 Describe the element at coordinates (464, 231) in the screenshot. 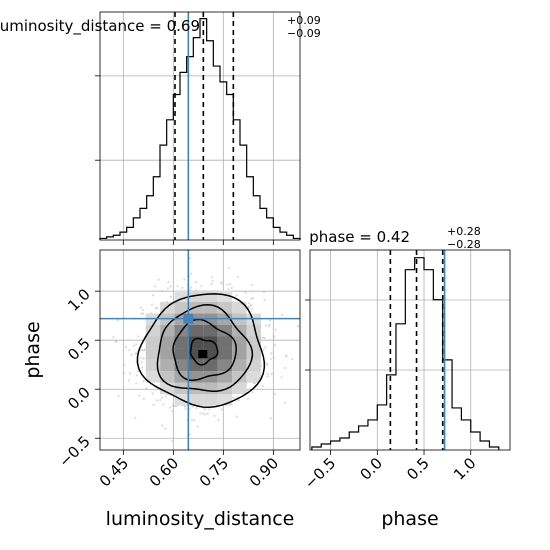

I see `phase-title-plus: +0.28` at that location.